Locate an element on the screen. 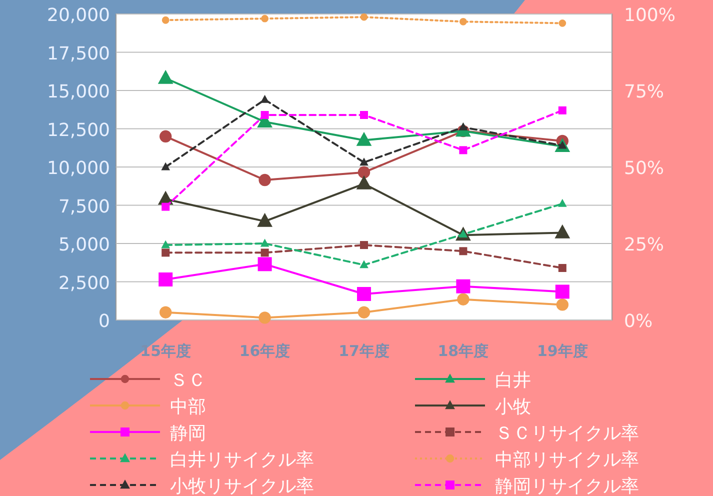 The height and width of the screenshot is (496, 713). y-tick-label: 2,500 is located at coordinates (84, 283).